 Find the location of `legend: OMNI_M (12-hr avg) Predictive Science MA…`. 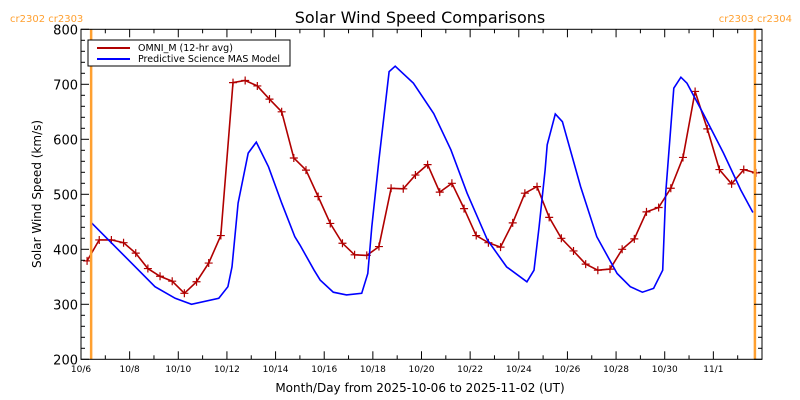

legend: OMNI_M (12-hr avg) Predictive Science MA… is located at coordinates (189, 53).